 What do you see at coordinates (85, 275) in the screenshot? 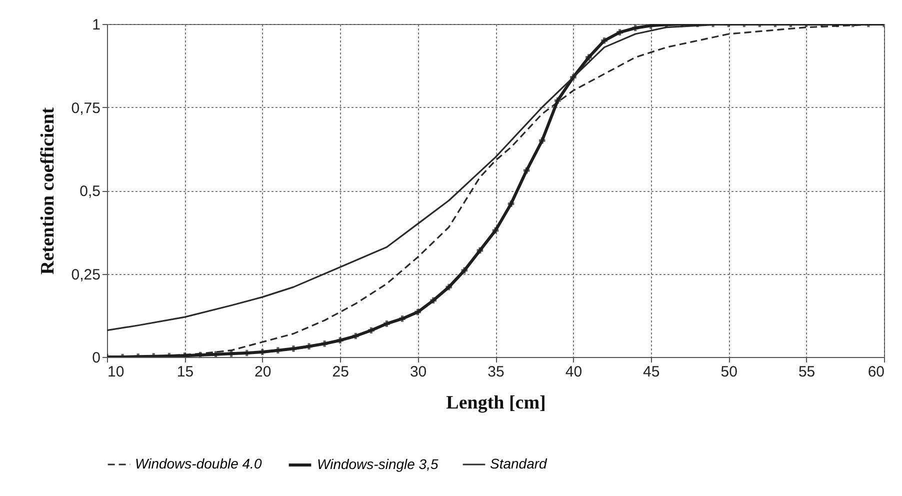
I see `y-tick-label: 0,25` at bounding box center [85, 275].